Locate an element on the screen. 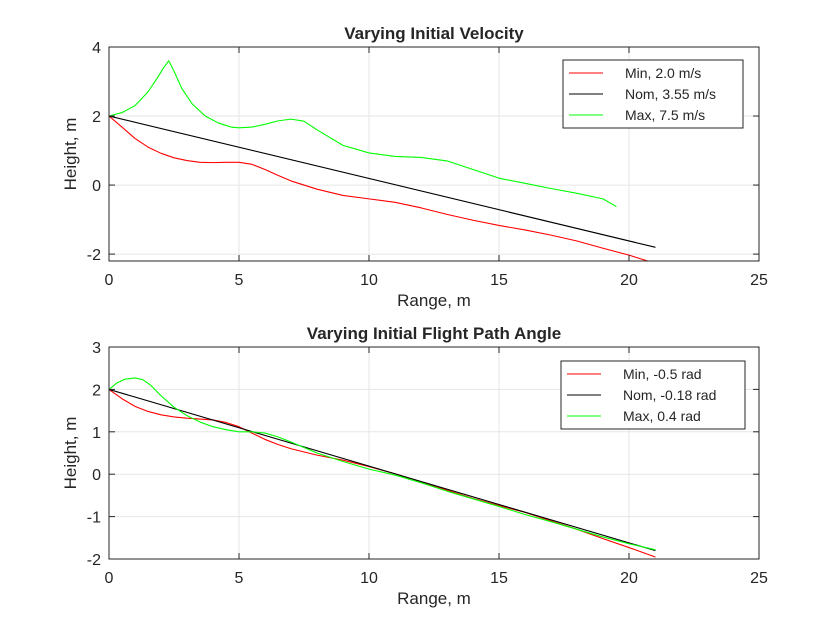 This screenshot has height=635, width=840. legend-entry-1: Min, 2.0 m/s is located at coordinates (663, 73).